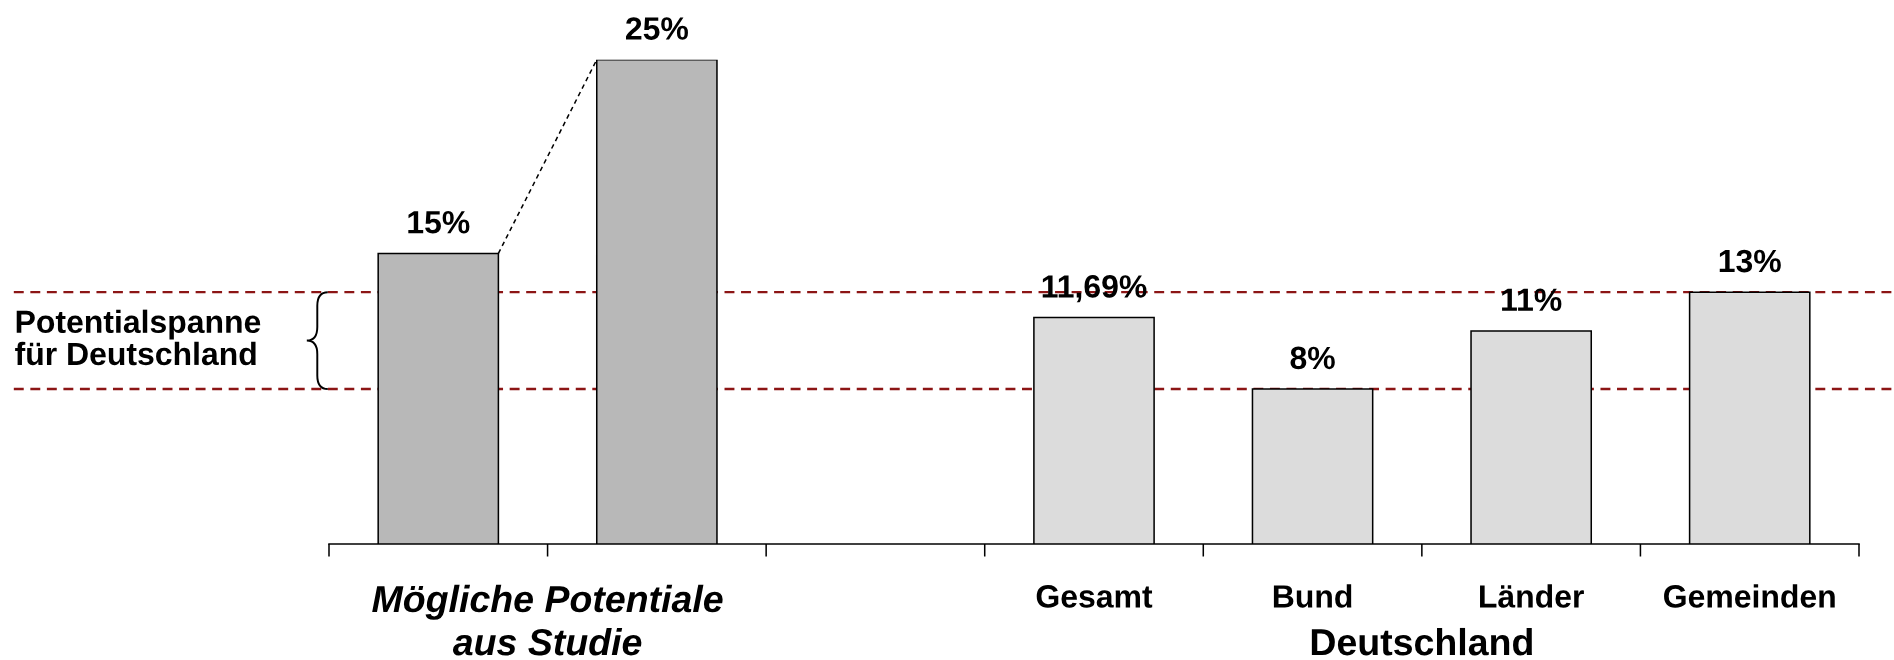 The image size is (1894, 660). What do you see at coordinates (138, 337) in the screenshot?
I see `text: Potentialspanne für Deutschland` at bounding box center [138, 337].